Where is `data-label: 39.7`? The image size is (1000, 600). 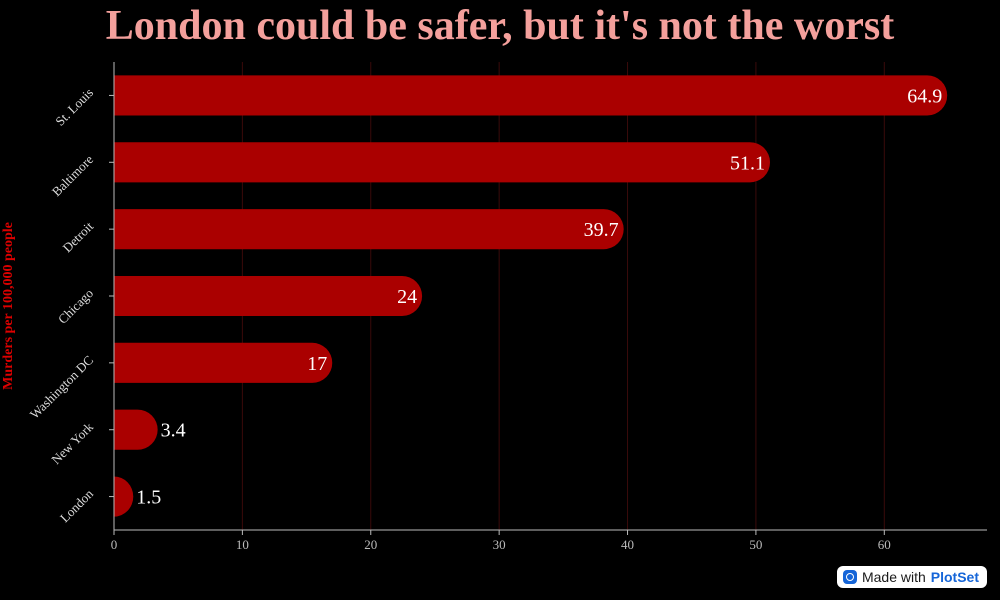 data-label: 39.7 is located at coordinates (601, 230).